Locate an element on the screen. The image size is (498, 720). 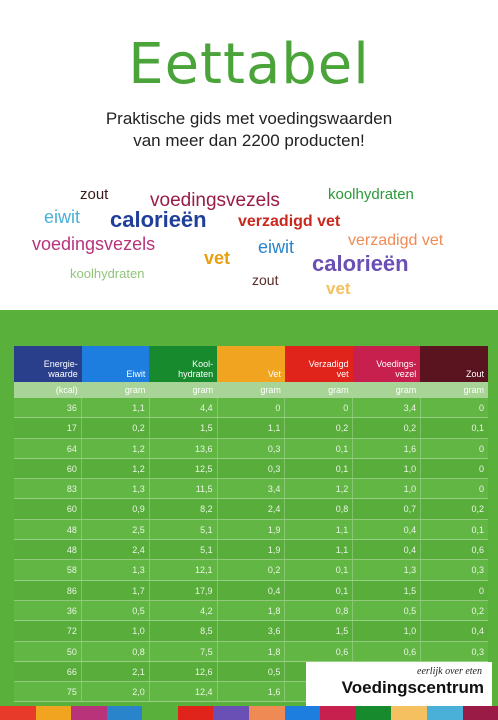
table-row: 60 0,9 8,2 2,4 0,8 0,7 0,2 is located at coordinates (251, 509).